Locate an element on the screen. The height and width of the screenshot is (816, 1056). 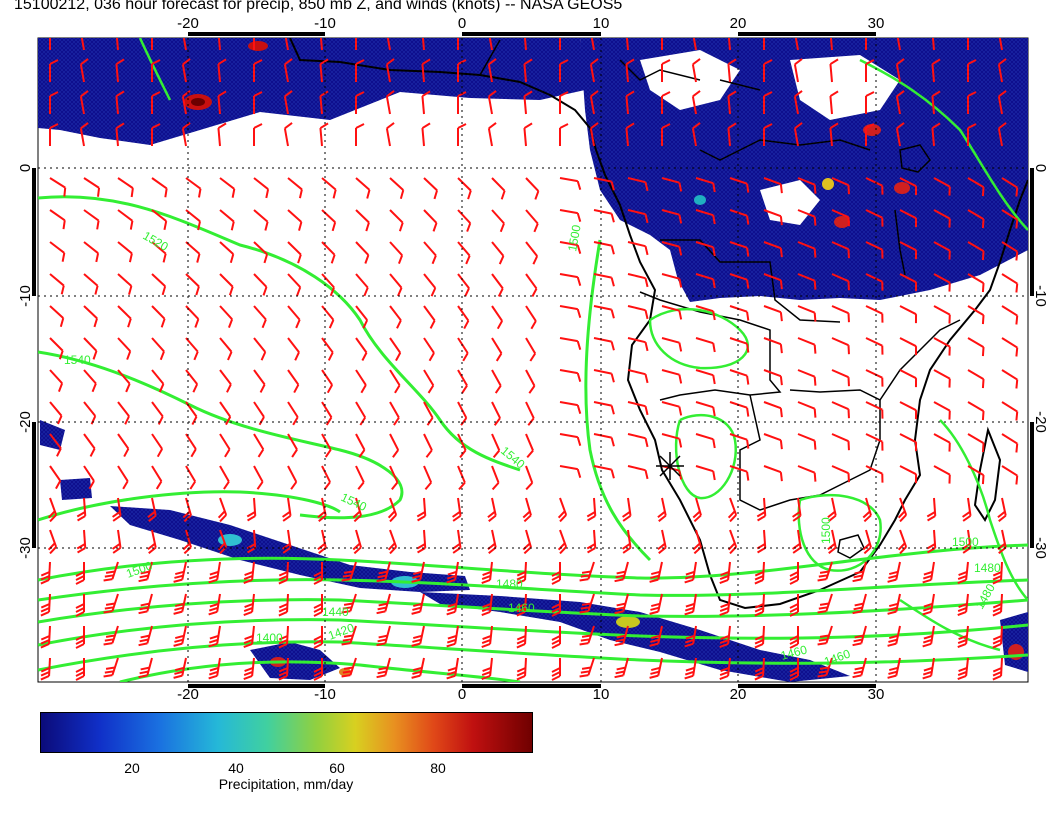
lake-victoria is located at coordinates (915, 158).